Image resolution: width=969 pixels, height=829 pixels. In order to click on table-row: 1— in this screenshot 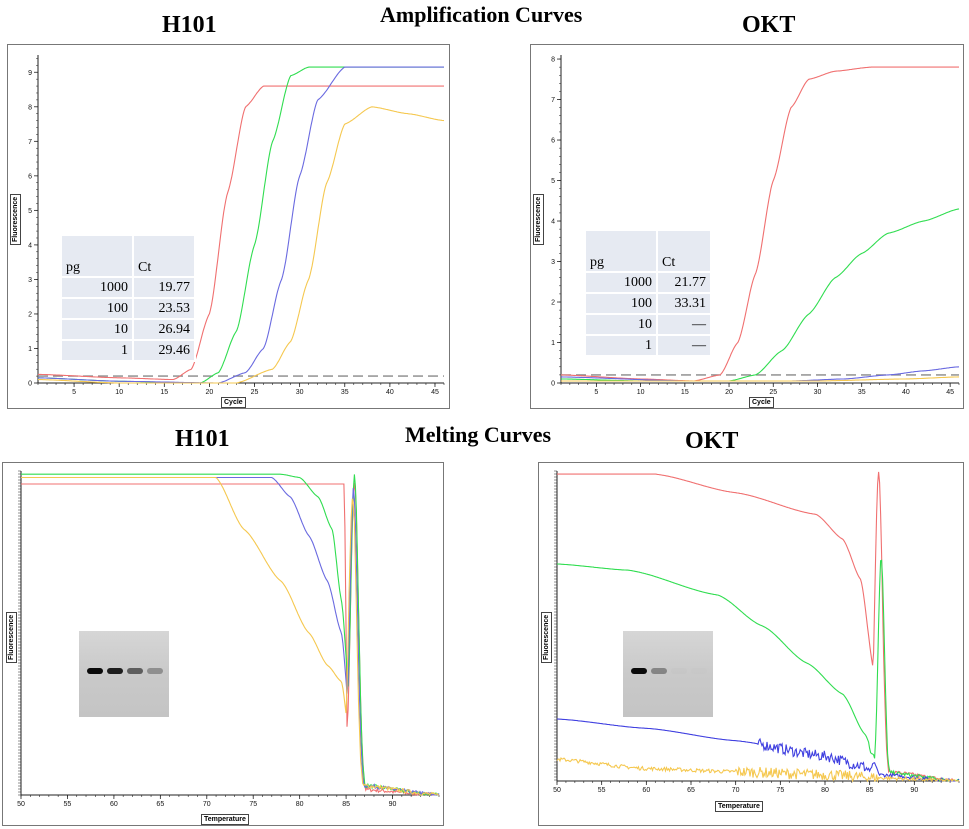, I will do `click(648, 345)`.